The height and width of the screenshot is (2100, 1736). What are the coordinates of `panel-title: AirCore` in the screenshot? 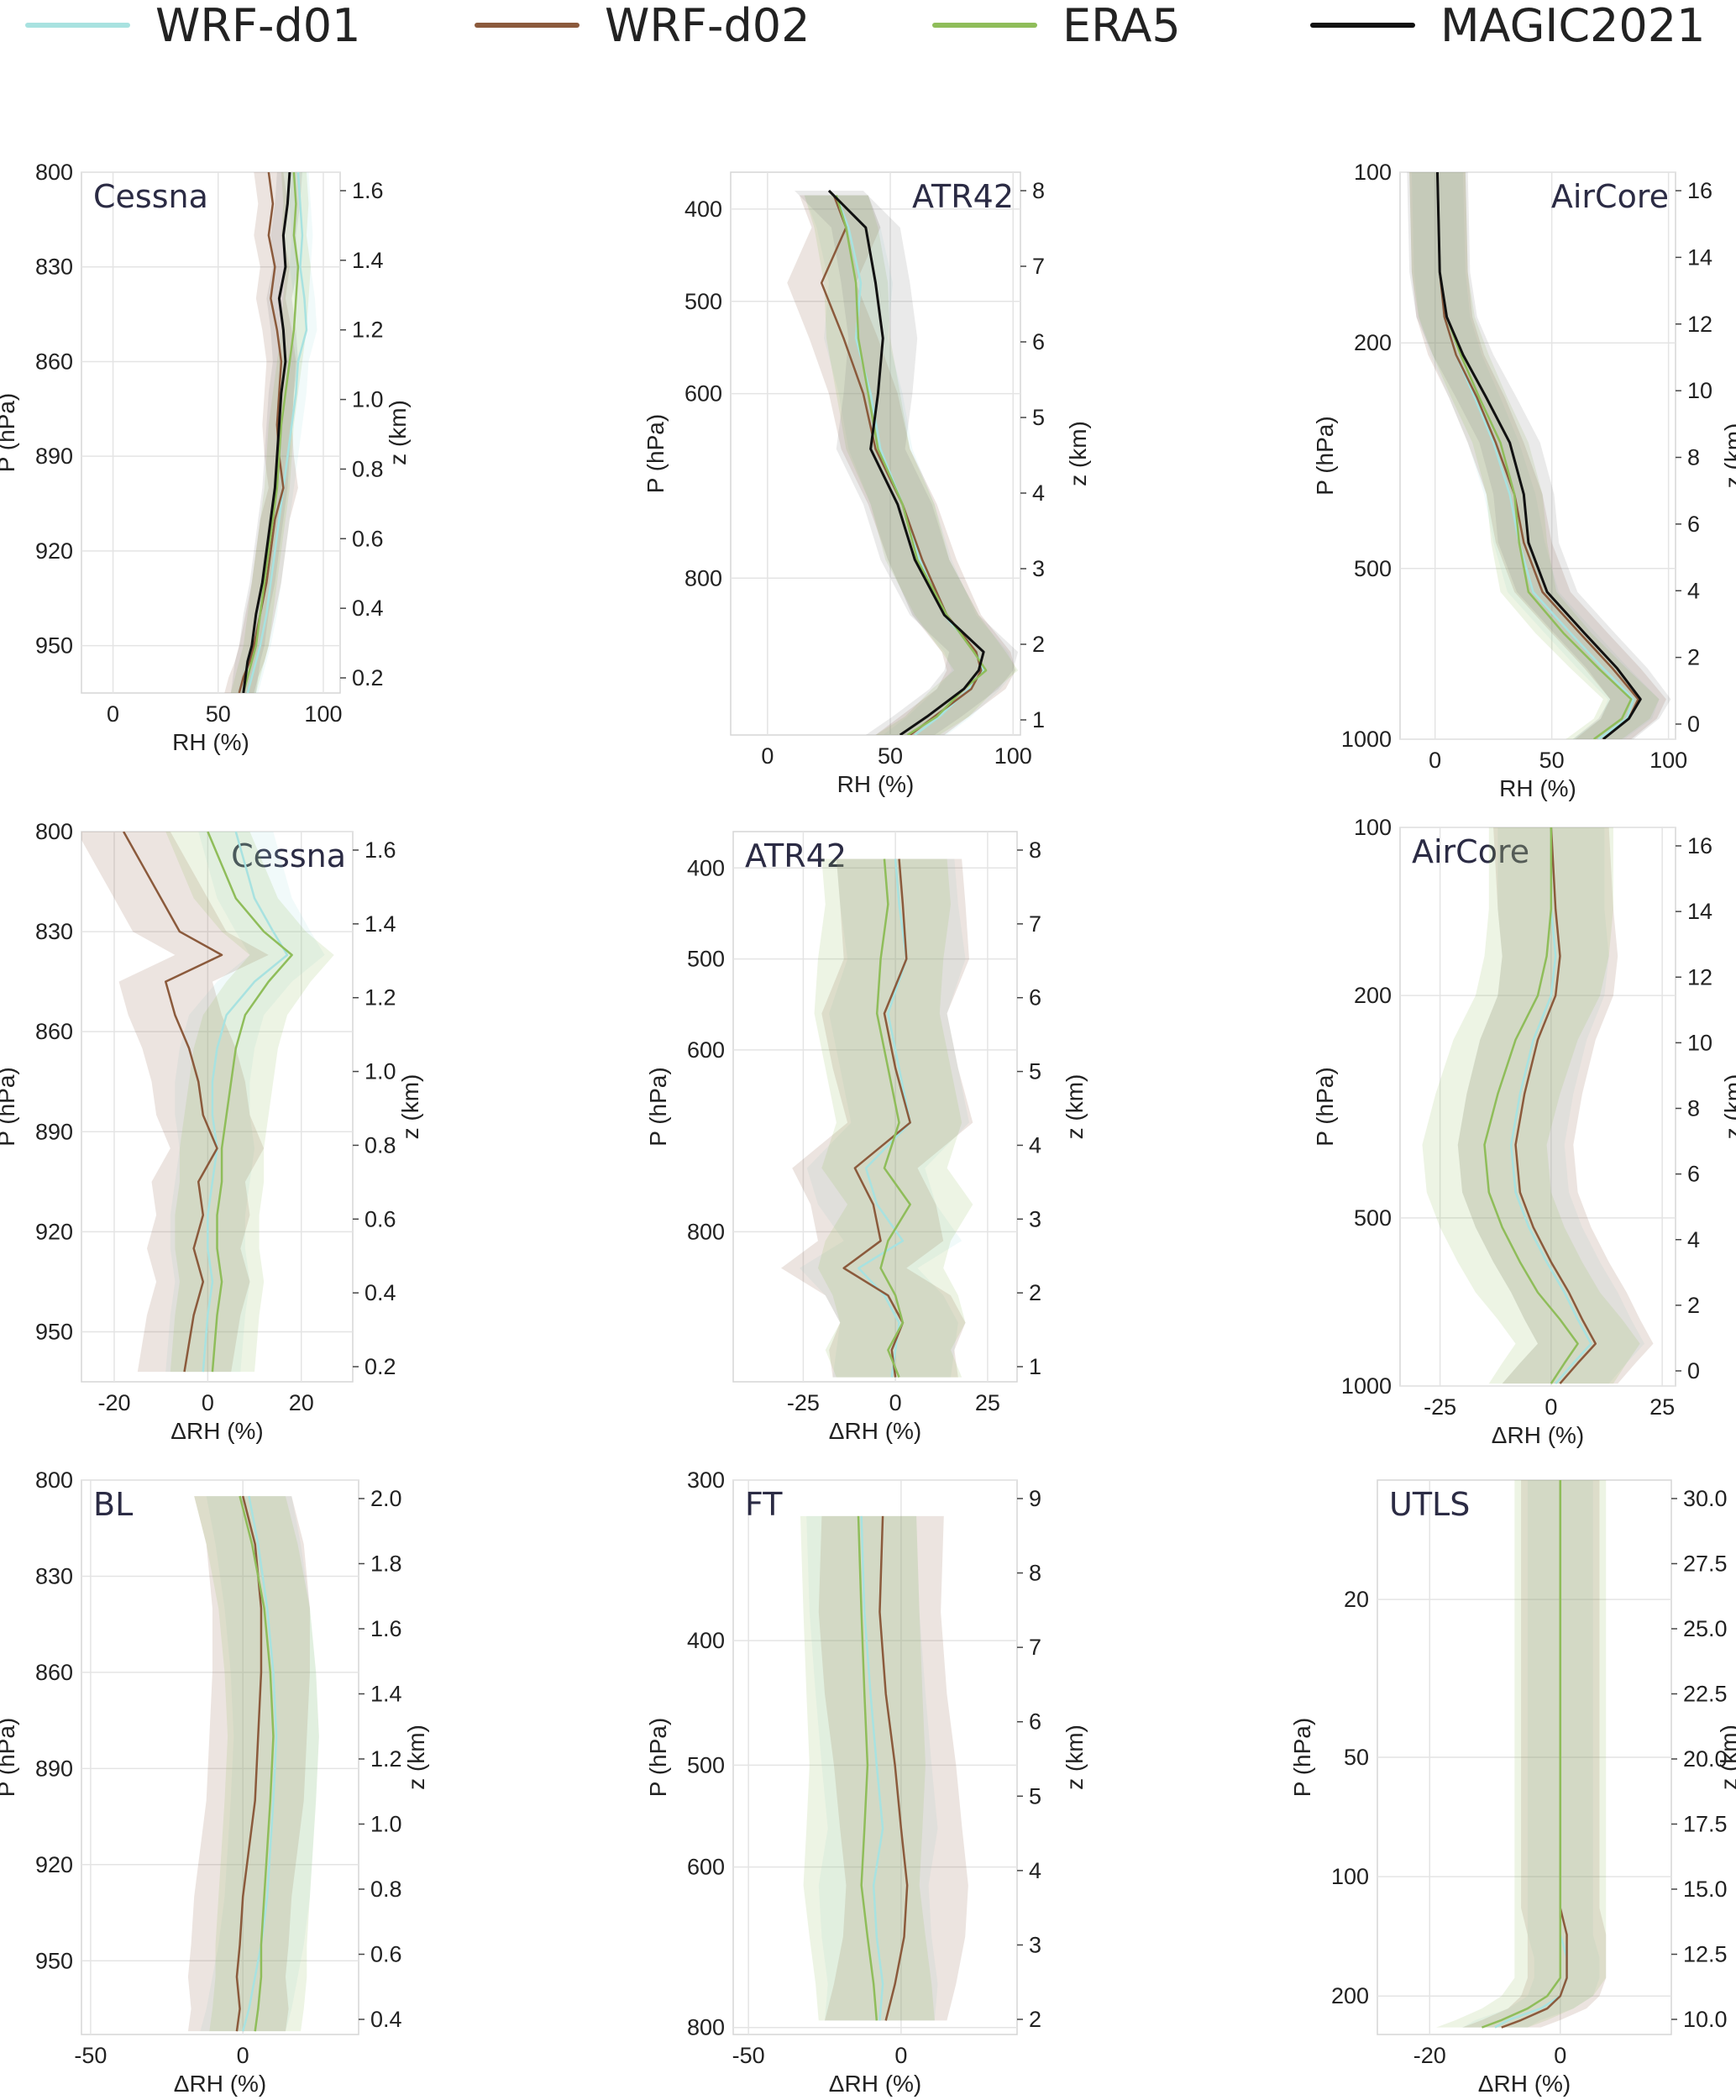 It's located at (1610, 196).